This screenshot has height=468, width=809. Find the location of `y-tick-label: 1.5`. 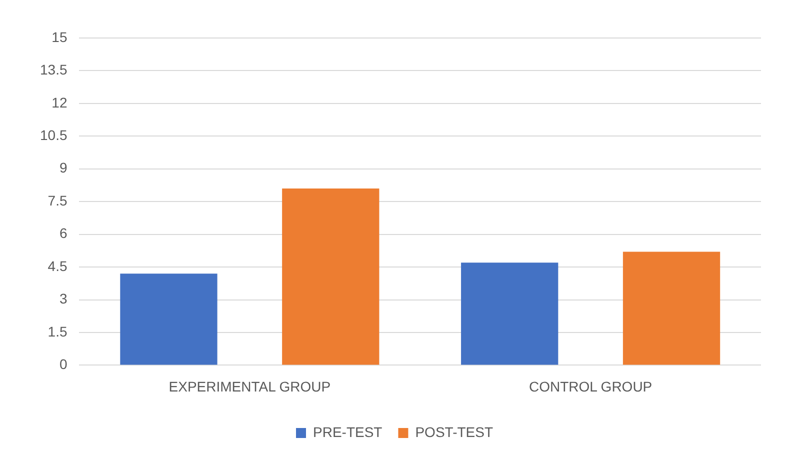

y-tick-label: 1.5 is located at coordinates (58, 331).